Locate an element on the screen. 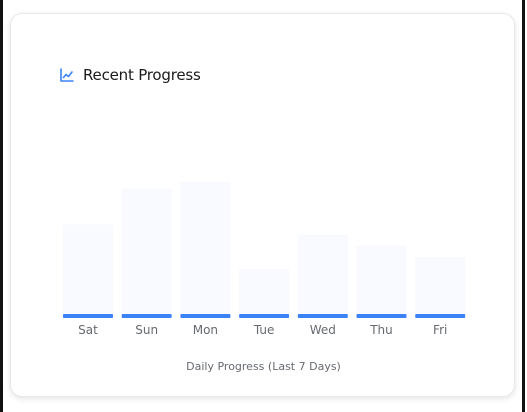  bar-baseline-wed is located at coordinates (322, 316).